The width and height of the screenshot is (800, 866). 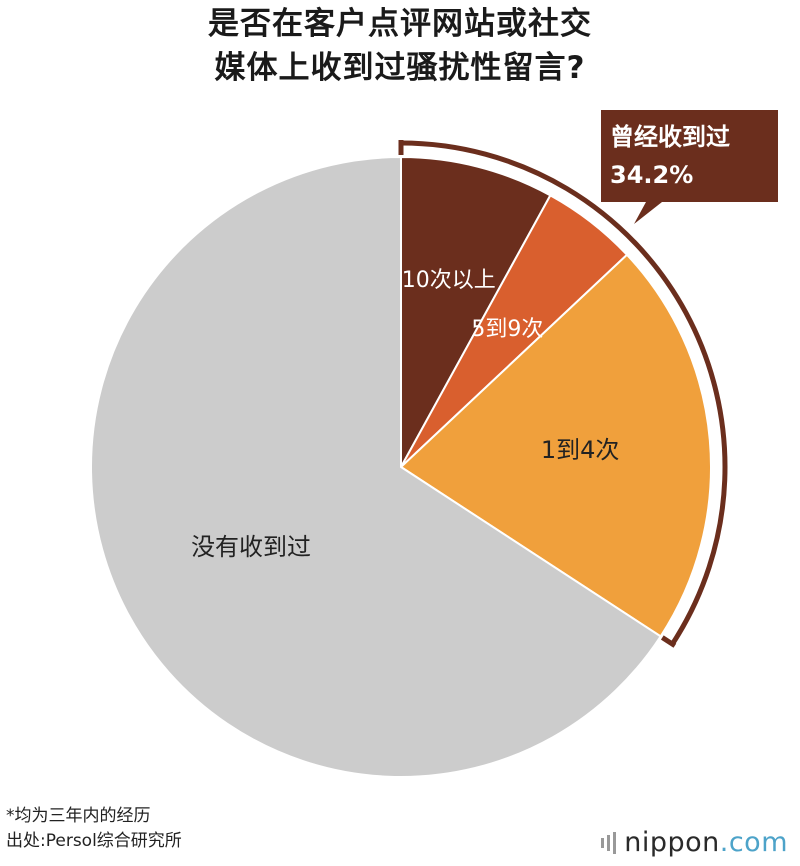 I want to click on slice-label: 1到4次, so click(x=580, y=450).